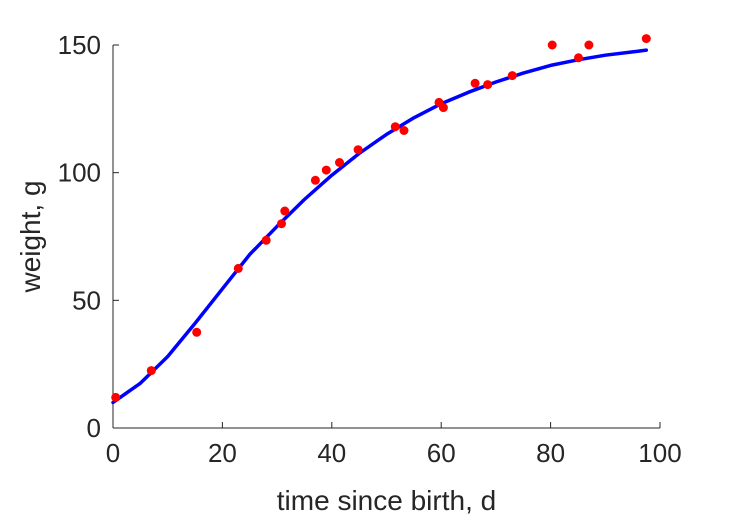 The width and height of the screenshot is (729, 521). Describe the element at coordinates (86, 300) in the screenshot. I see `y-tick-label: 50` at that location.